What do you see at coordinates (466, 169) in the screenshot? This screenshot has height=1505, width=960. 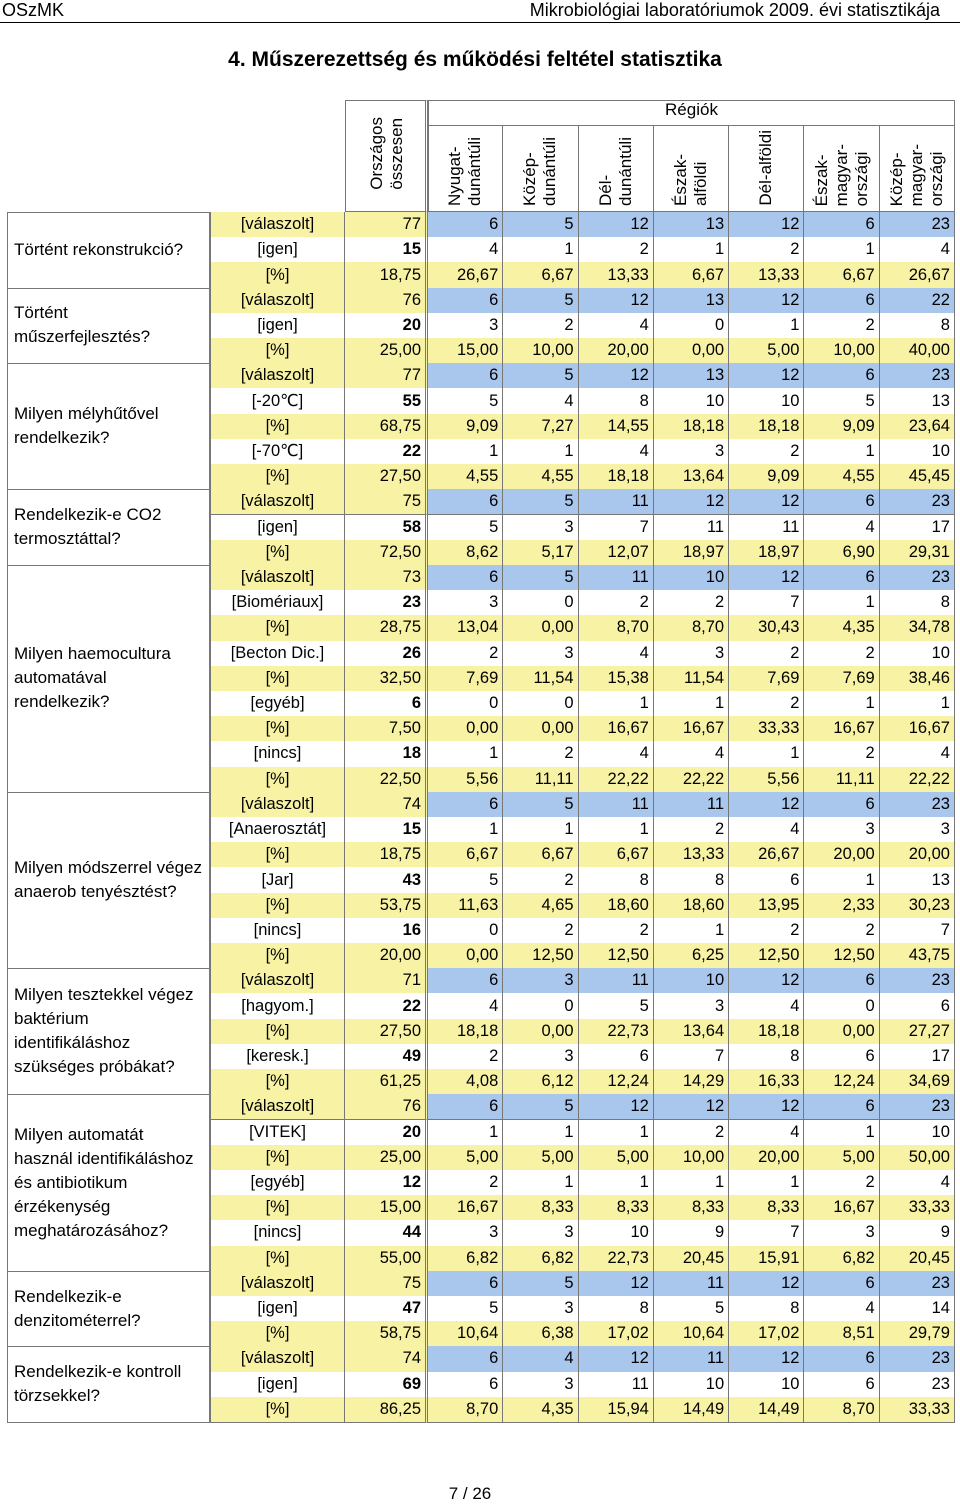 I see `region-header: Nyugat- dunántúli` at bounding box center [466, 169].